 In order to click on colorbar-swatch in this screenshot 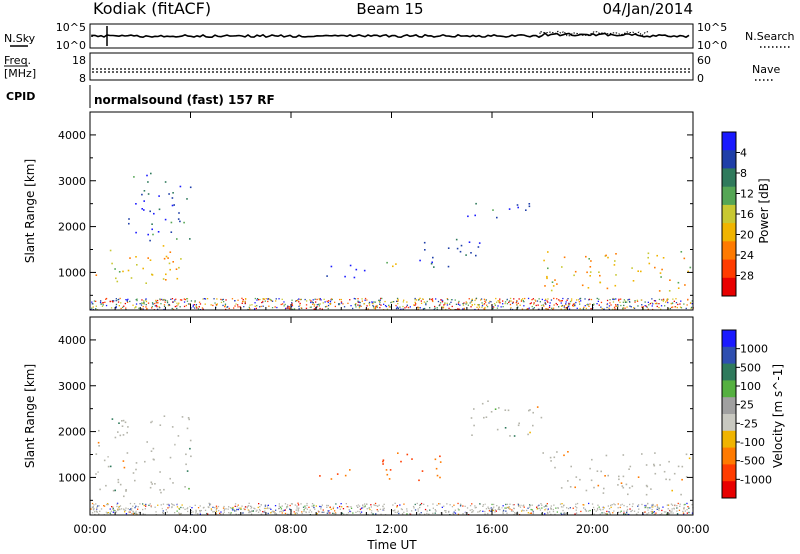, I will do `click(729, 439)`.